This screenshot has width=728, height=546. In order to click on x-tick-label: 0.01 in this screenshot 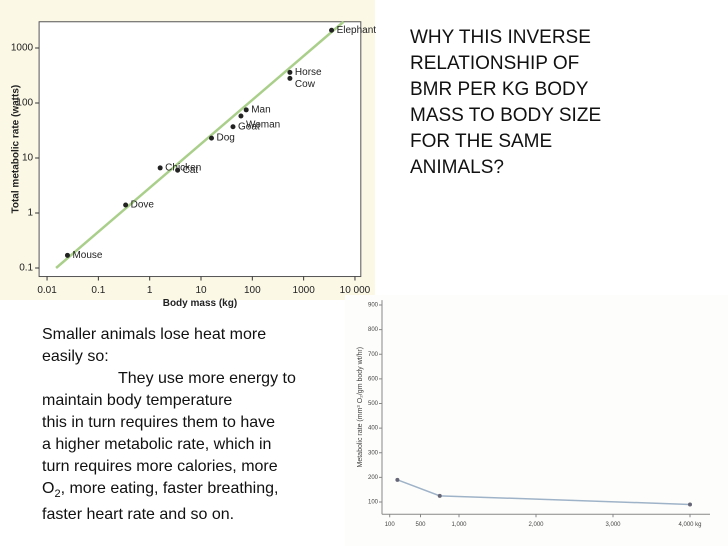, I will do `click(47, 290)`.